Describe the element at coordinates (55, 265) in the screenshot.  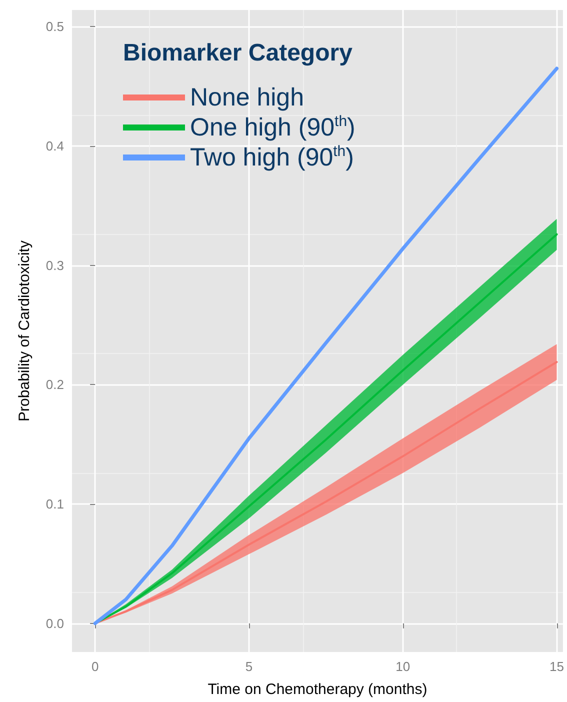
I see `y-tick-label: 0.3` at that location.